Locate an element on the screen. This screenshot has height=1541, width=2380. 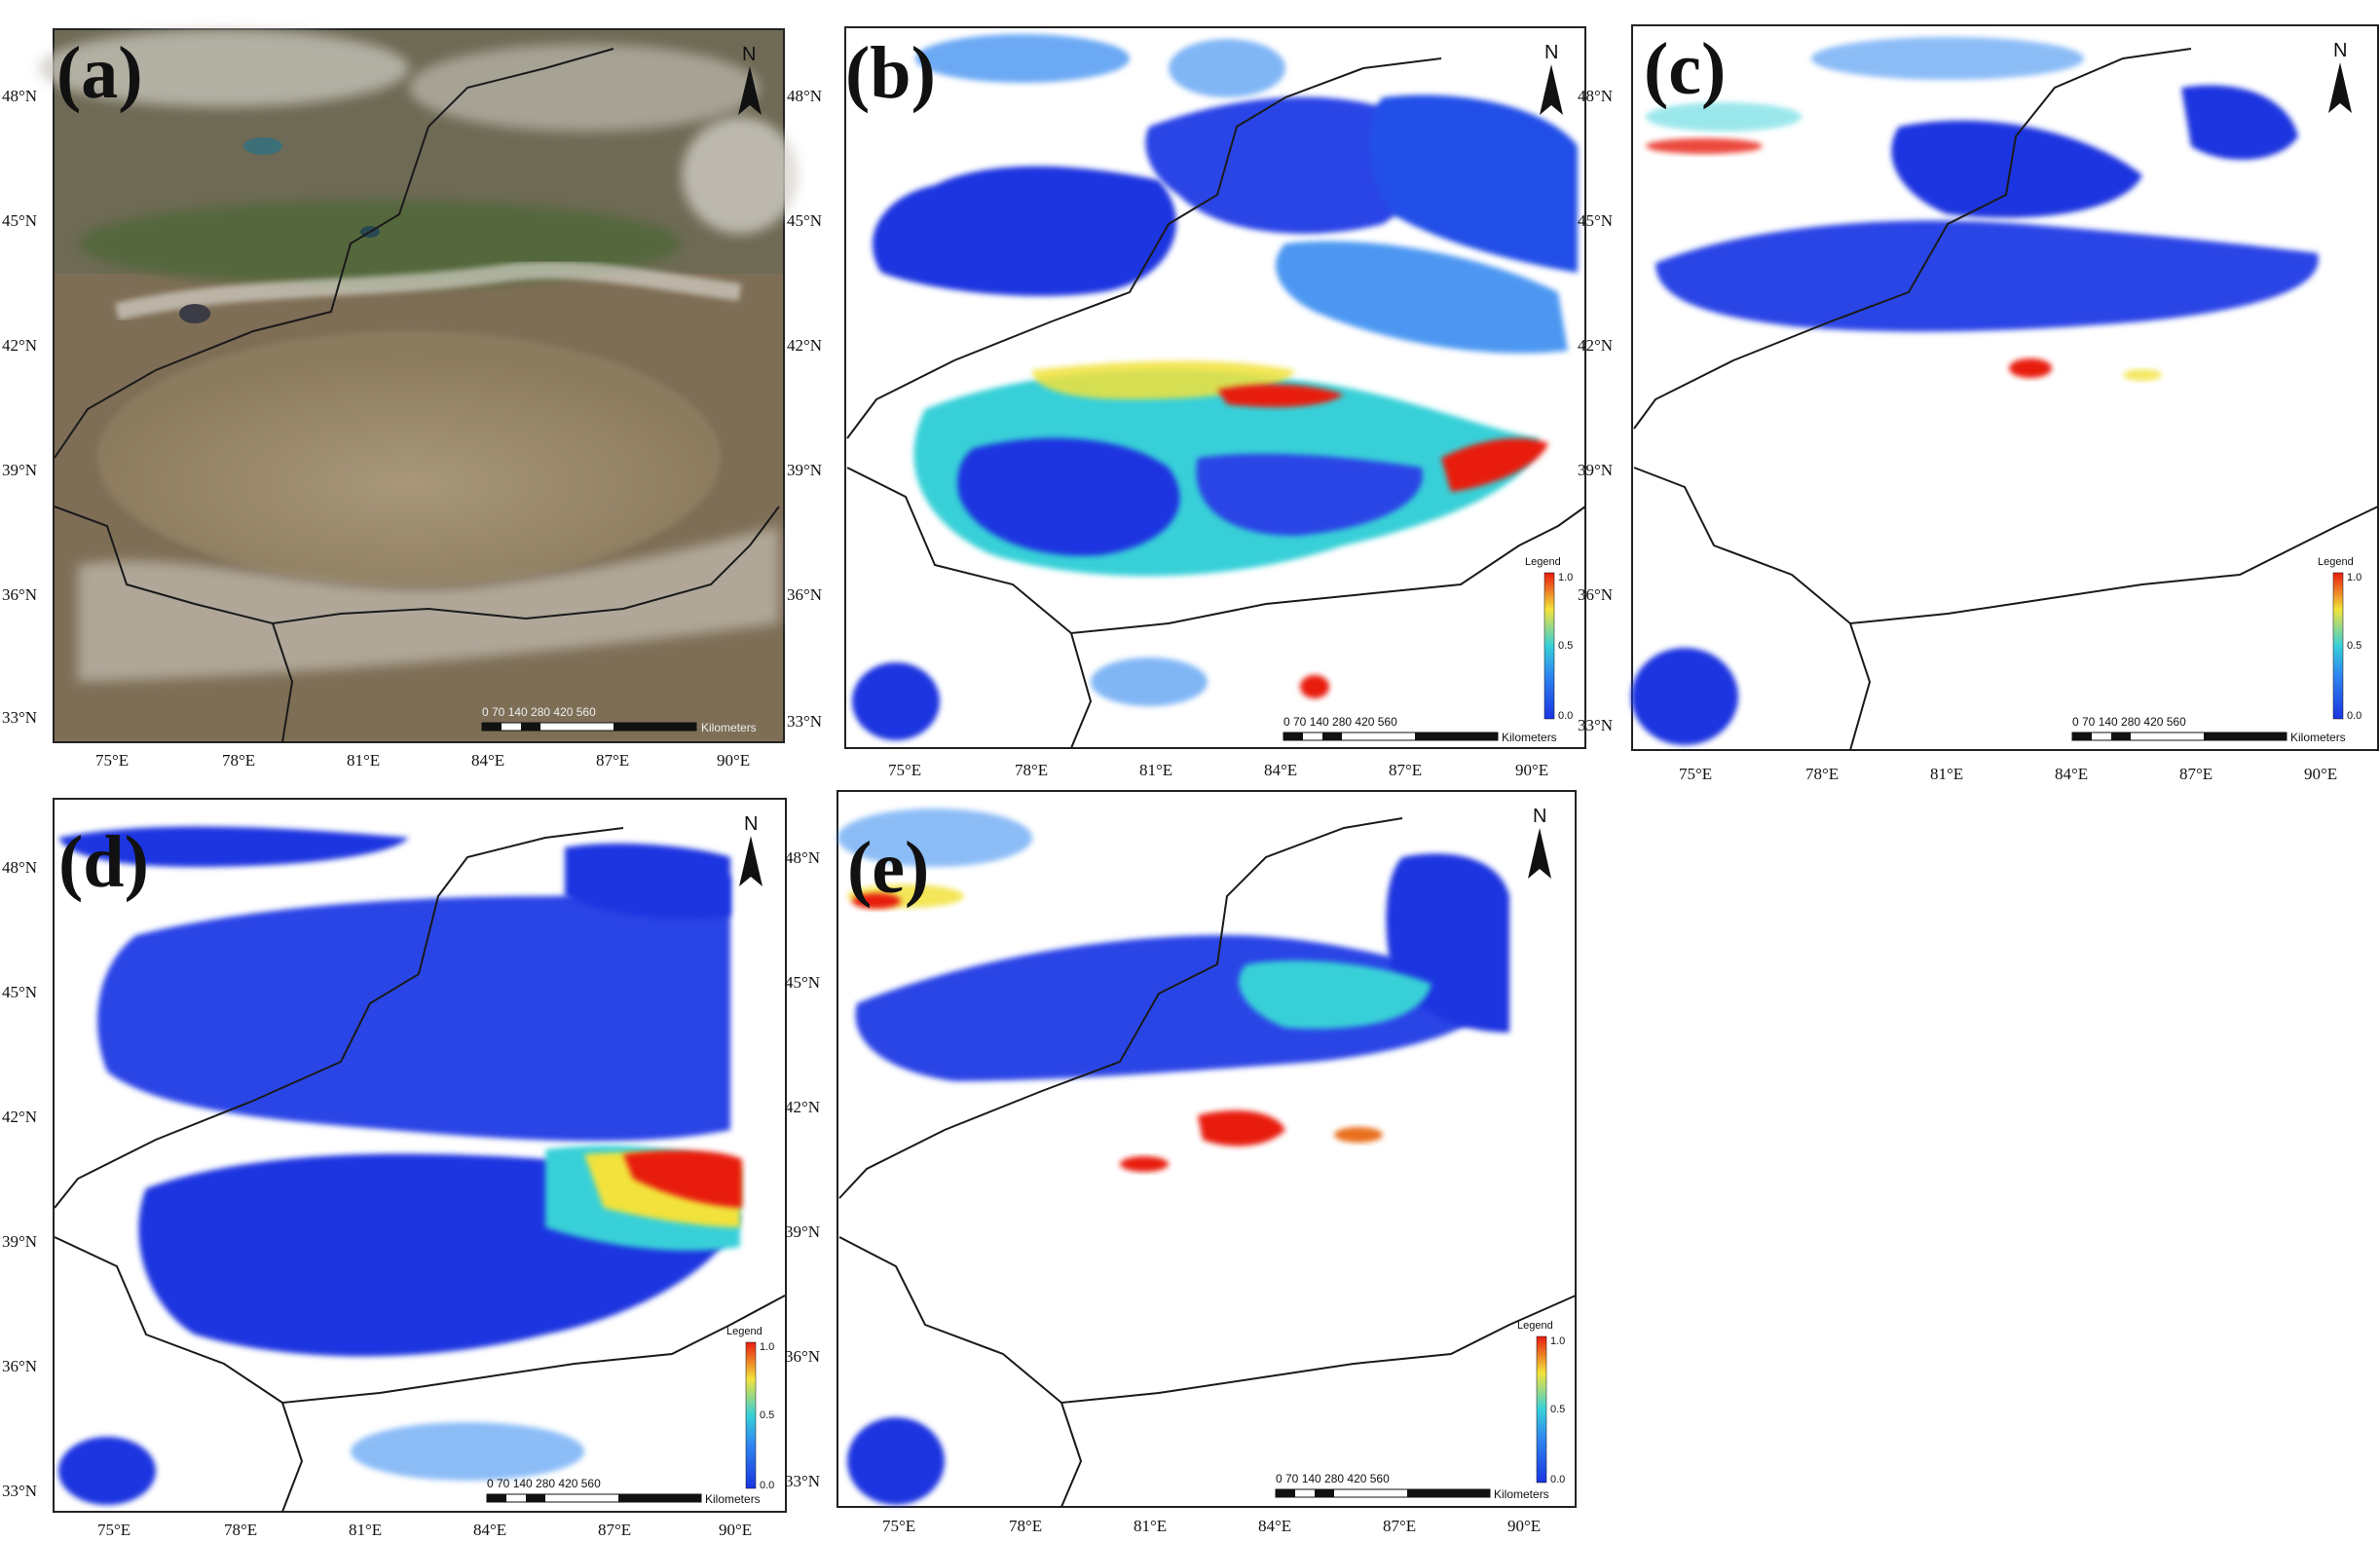
panel-e-lat-label: 48°N is located at coordinates (802, 857).